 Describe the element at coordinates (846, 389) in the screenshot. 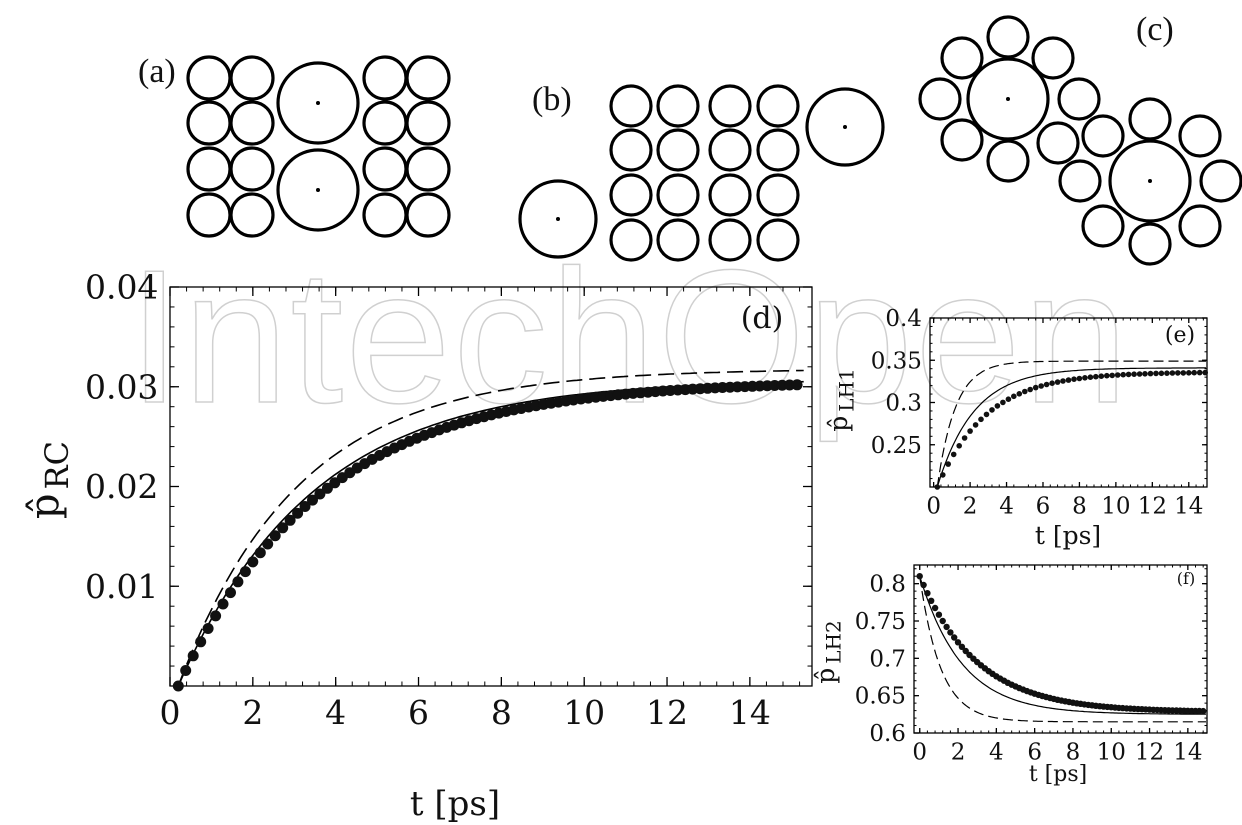

I see `y-axis-subscript: LH1` at that location.